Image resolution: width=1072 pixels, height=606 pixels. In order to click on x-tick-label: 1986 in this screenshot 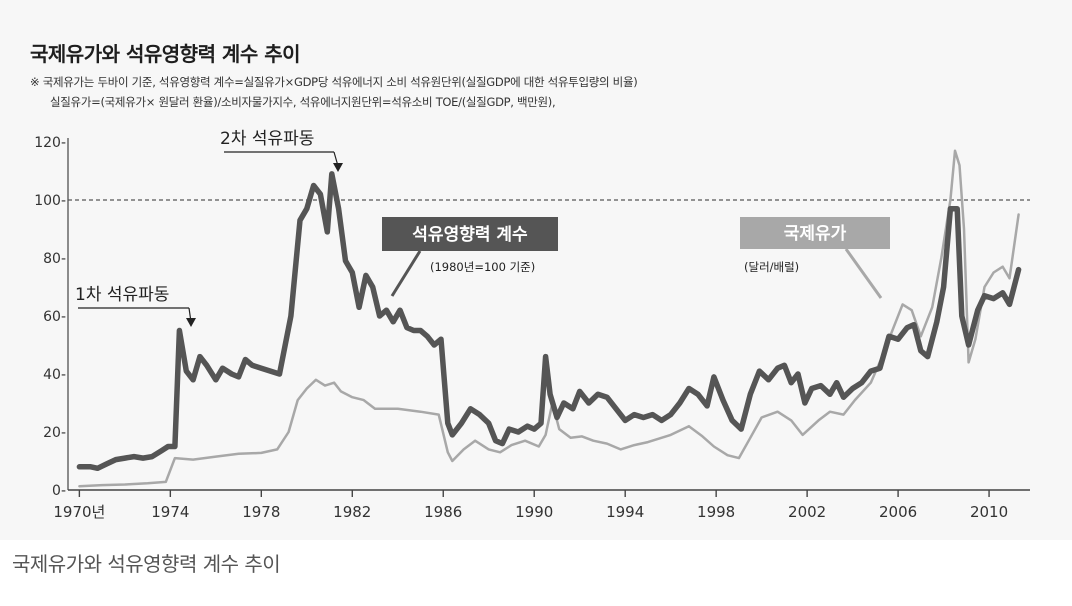, I will do `click(443, 512)`.